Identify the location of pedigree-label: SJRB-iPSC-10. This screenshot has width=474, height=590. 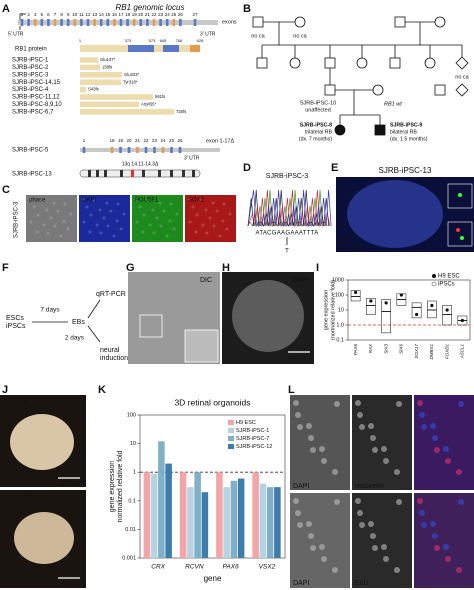
(318, 103).